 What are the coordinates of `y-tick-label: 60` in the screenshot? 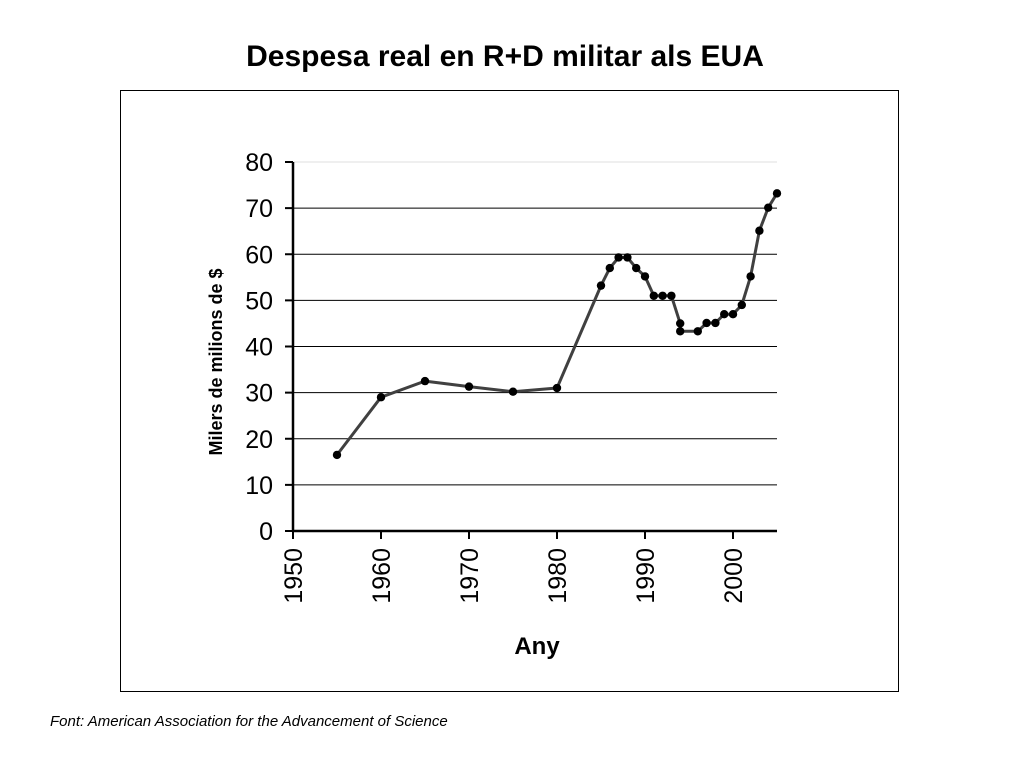 It's located at (259, 255).